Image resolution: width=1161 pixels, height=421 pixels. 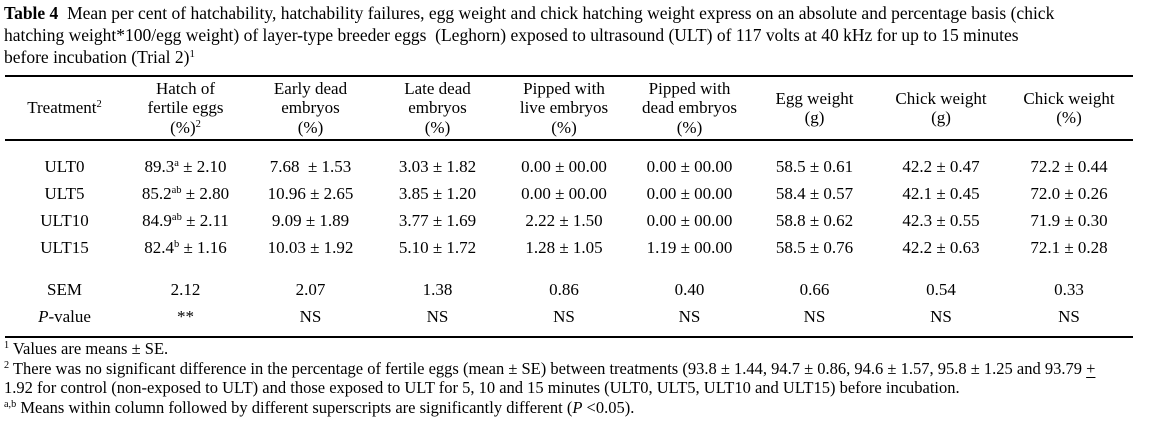 I want to click on treatment-cell: ULT10, so click(x=64, y=220).